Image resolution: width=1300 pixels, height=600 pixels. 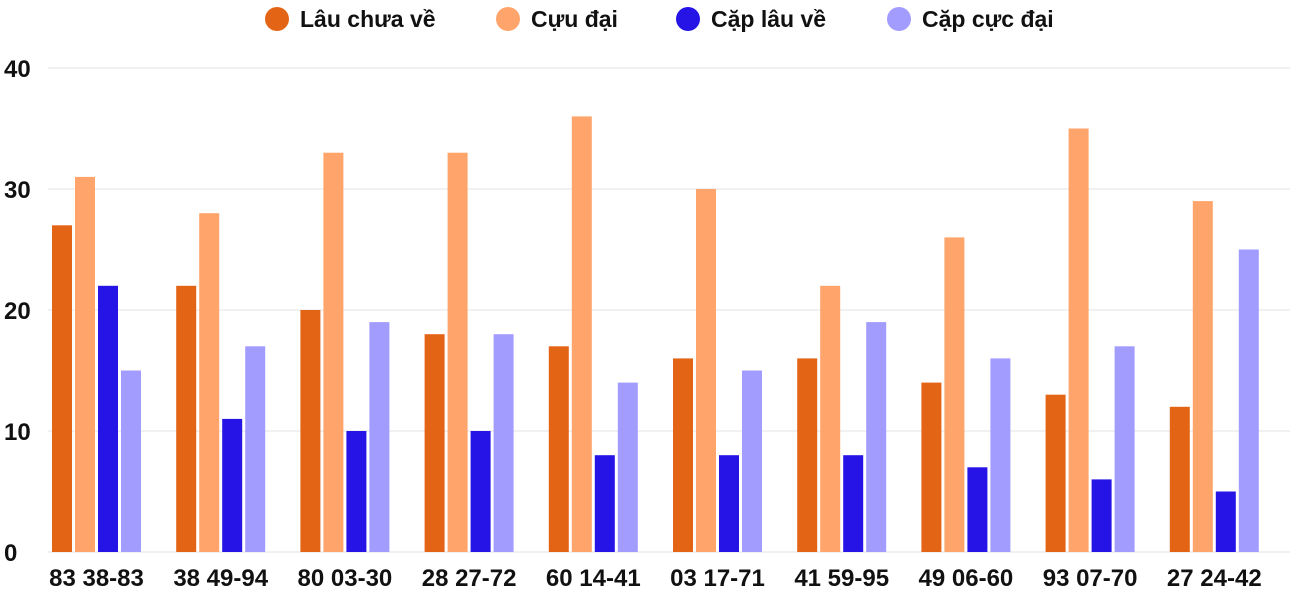 I want to click on x-tick-label: 60 14-41, so click(x=593, y=578).